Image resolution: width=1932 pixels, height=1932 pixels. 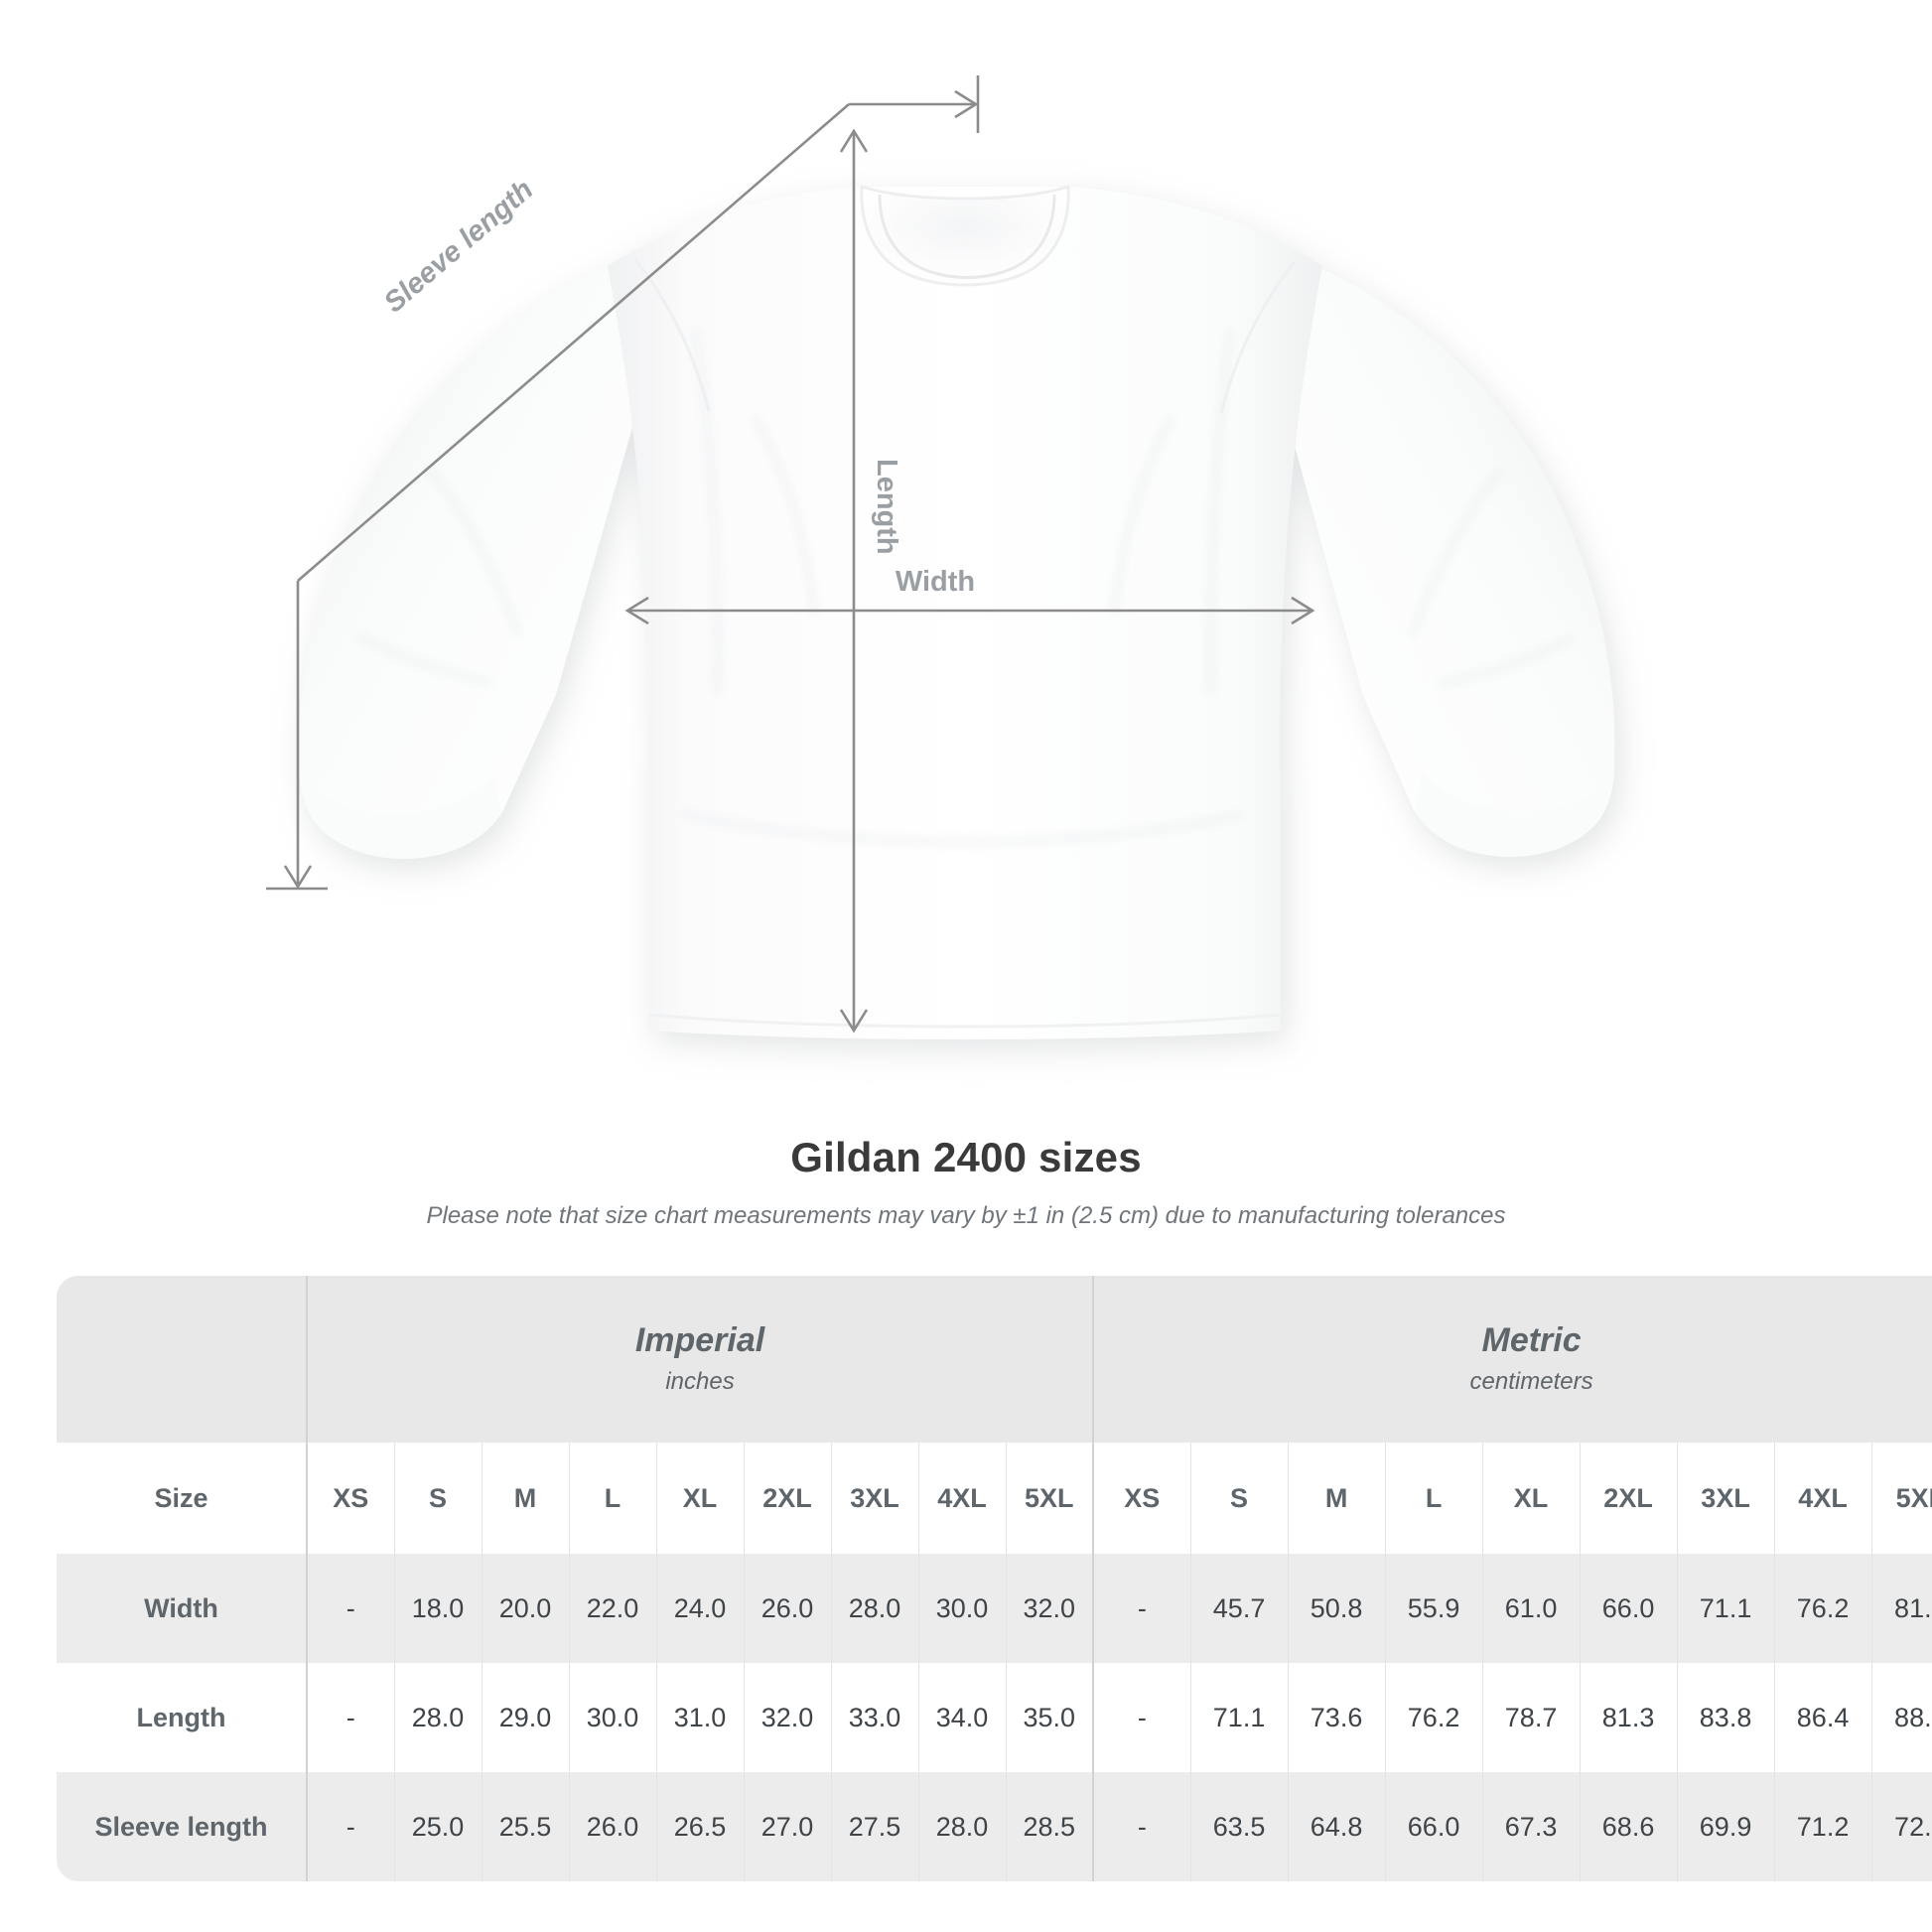 I want to click on left-sleeve, so click(x=467, y=562).